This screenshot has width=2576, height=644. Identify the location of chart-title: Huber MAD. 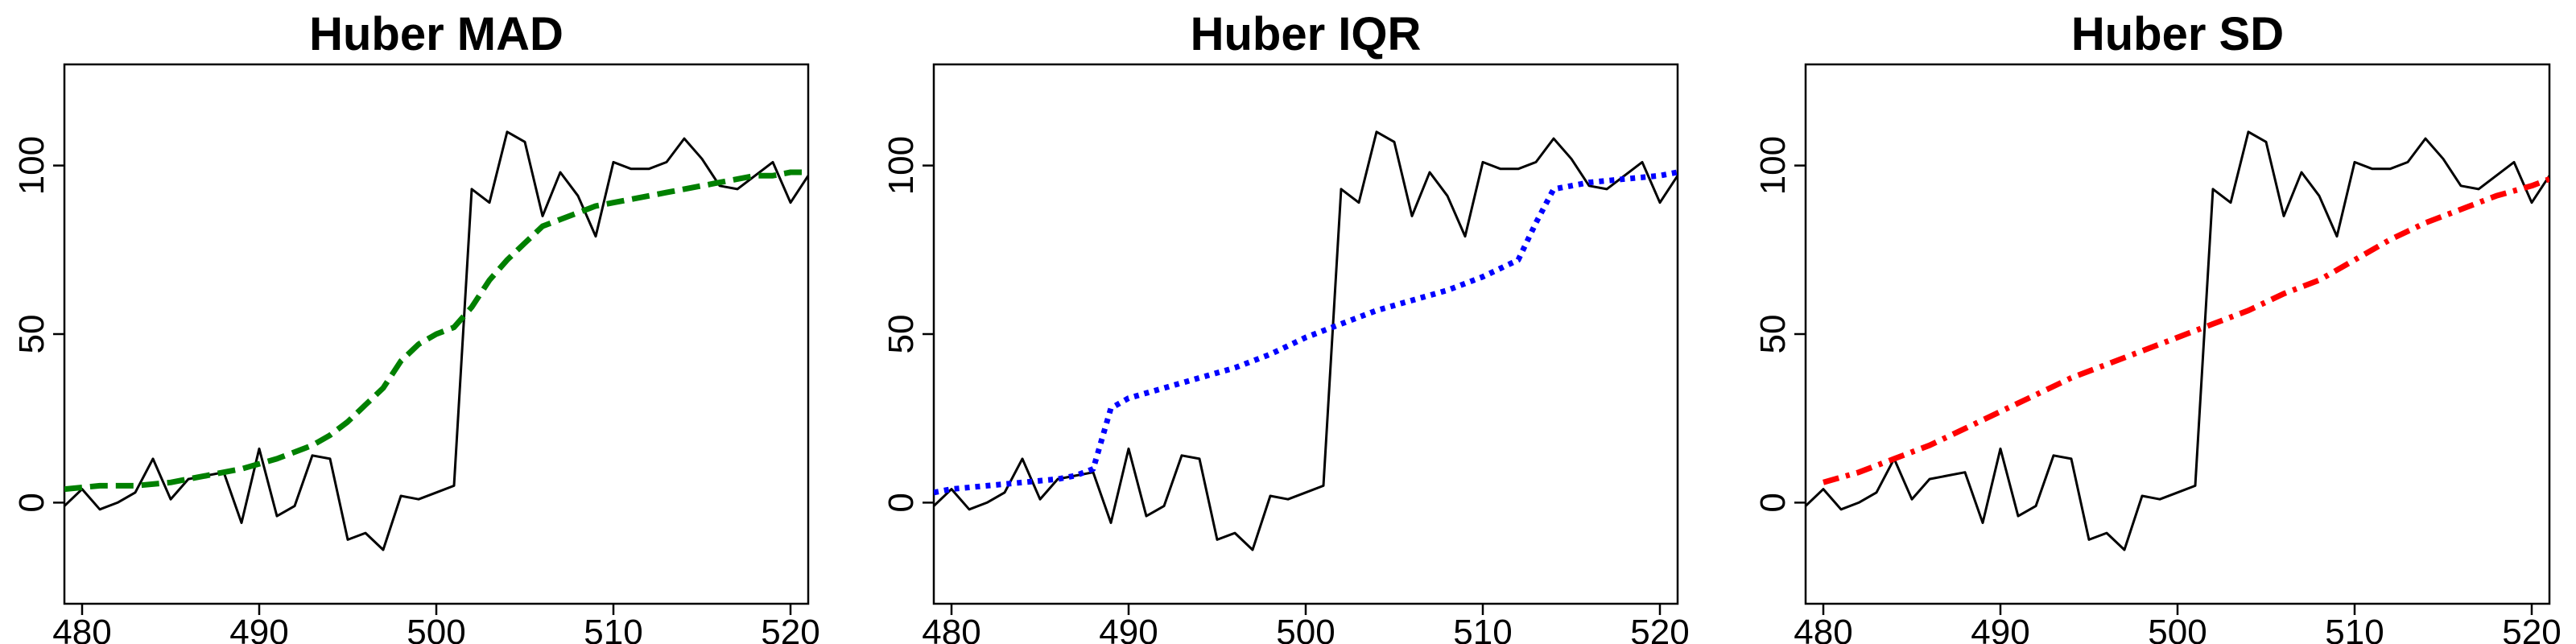
(436, 34).